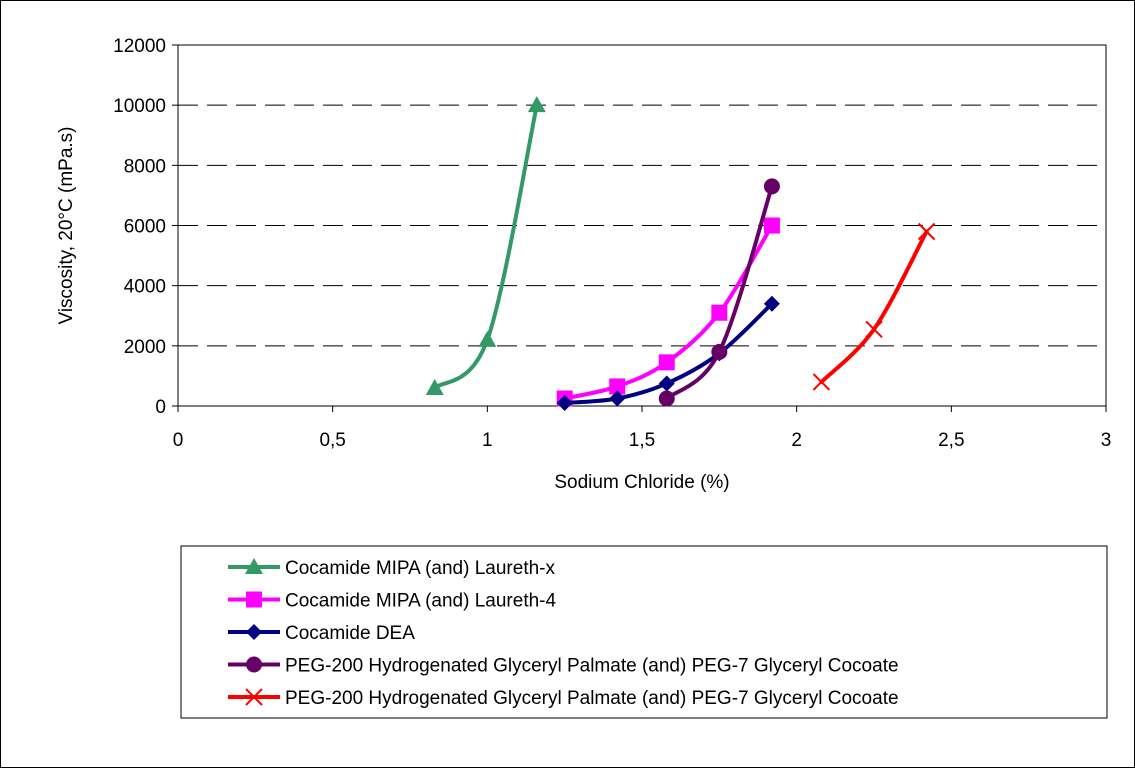  What do you see at coordinates (487, 440) in the screenshot?
I see `x-tick-label: 1` at bounding box center [487, 440].